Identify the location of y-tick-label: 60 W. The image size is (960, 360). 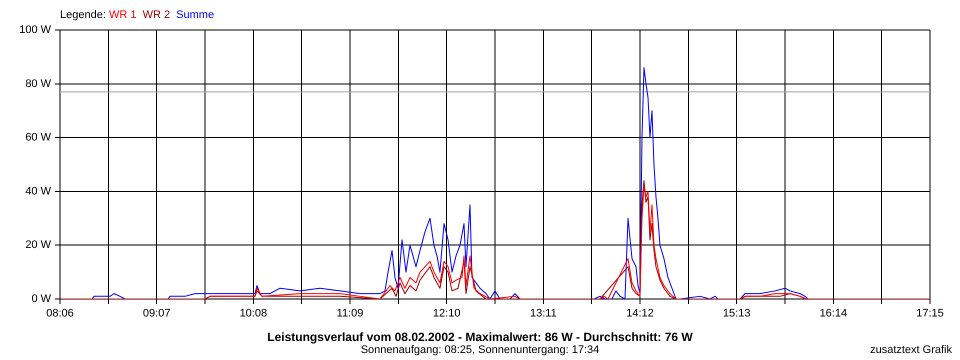
(38, 138).